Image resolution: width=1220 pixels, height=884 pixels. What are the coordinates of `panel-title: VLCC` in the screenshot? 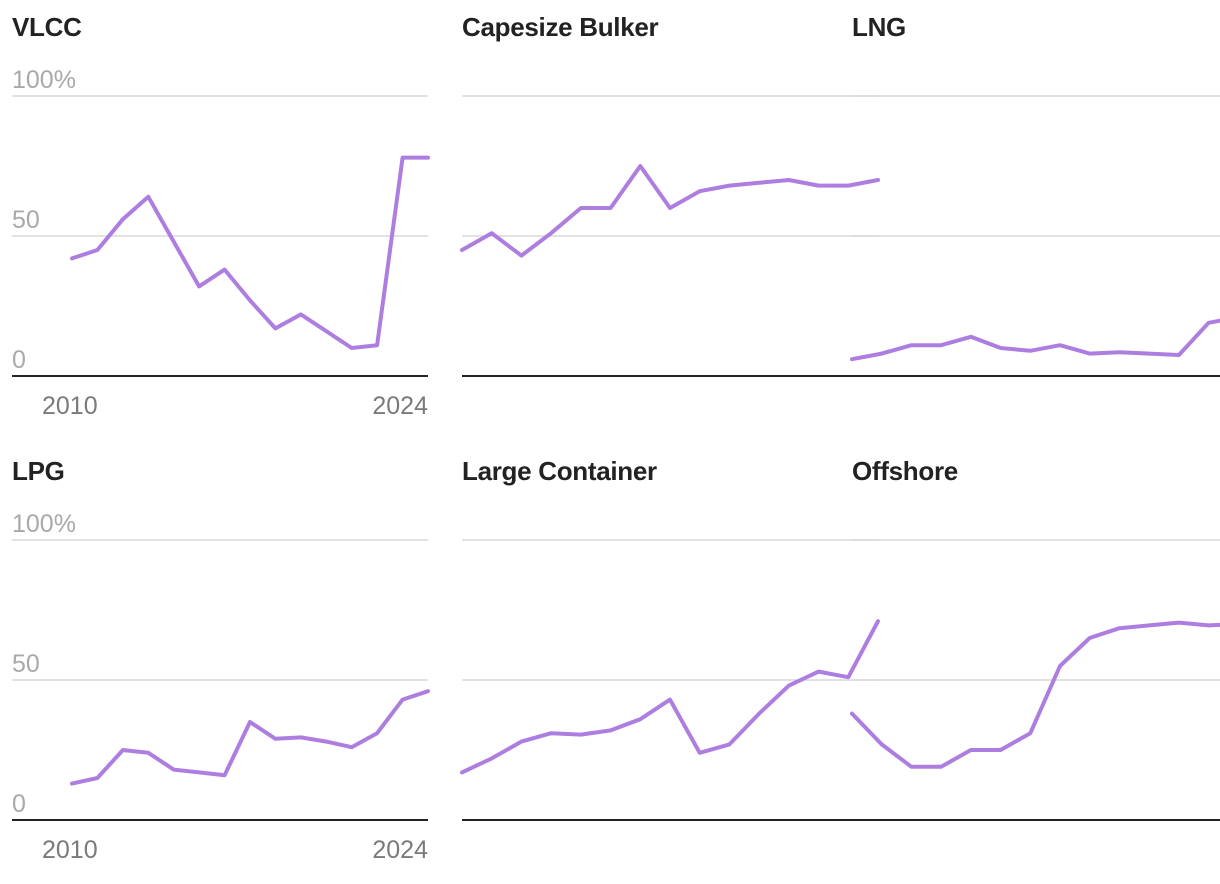 It's located at (47, 27).